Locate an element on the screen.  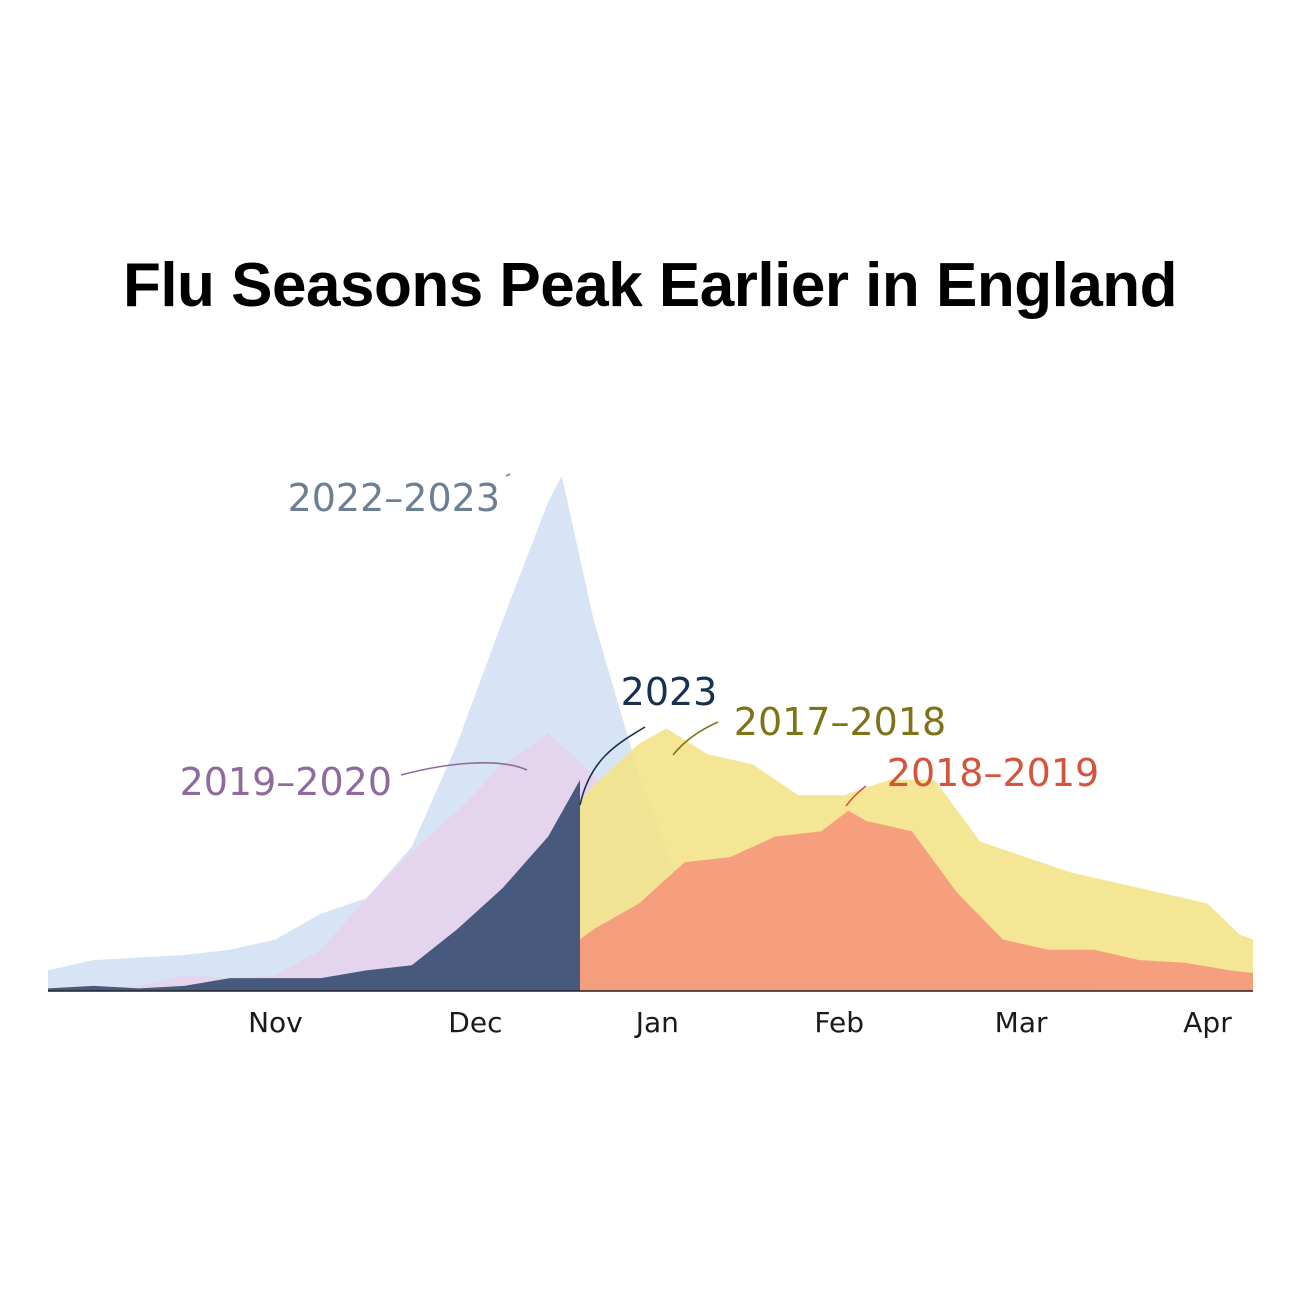
tick-label-apr: Apr is located at coordinates (1207, 1022).